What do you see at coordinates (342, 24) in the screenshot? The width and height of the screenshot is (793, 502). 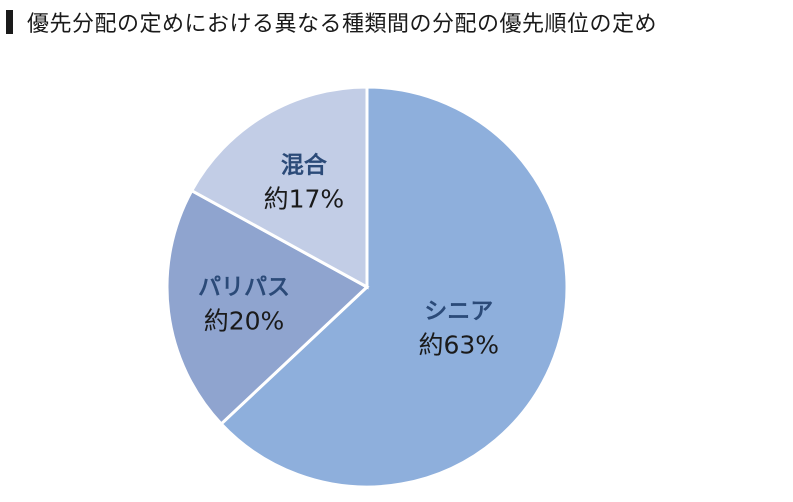 I see `chart-title: 優先分配の定めにおける異なる種類間の分配の優先順位の定め` at bounding box center [342, 24].